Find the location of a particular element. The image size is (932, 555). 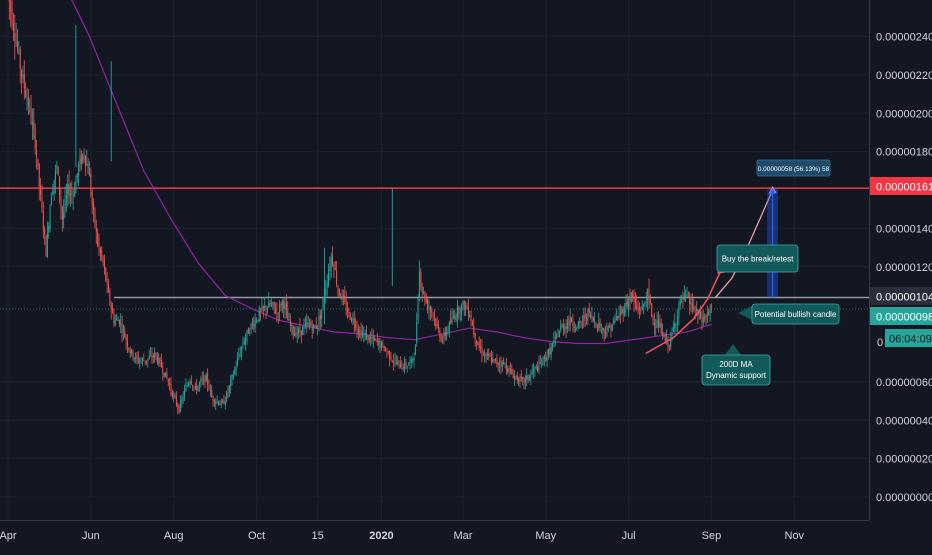

buy-callout: Buy the break/retest is located at coordinates (757, 258).